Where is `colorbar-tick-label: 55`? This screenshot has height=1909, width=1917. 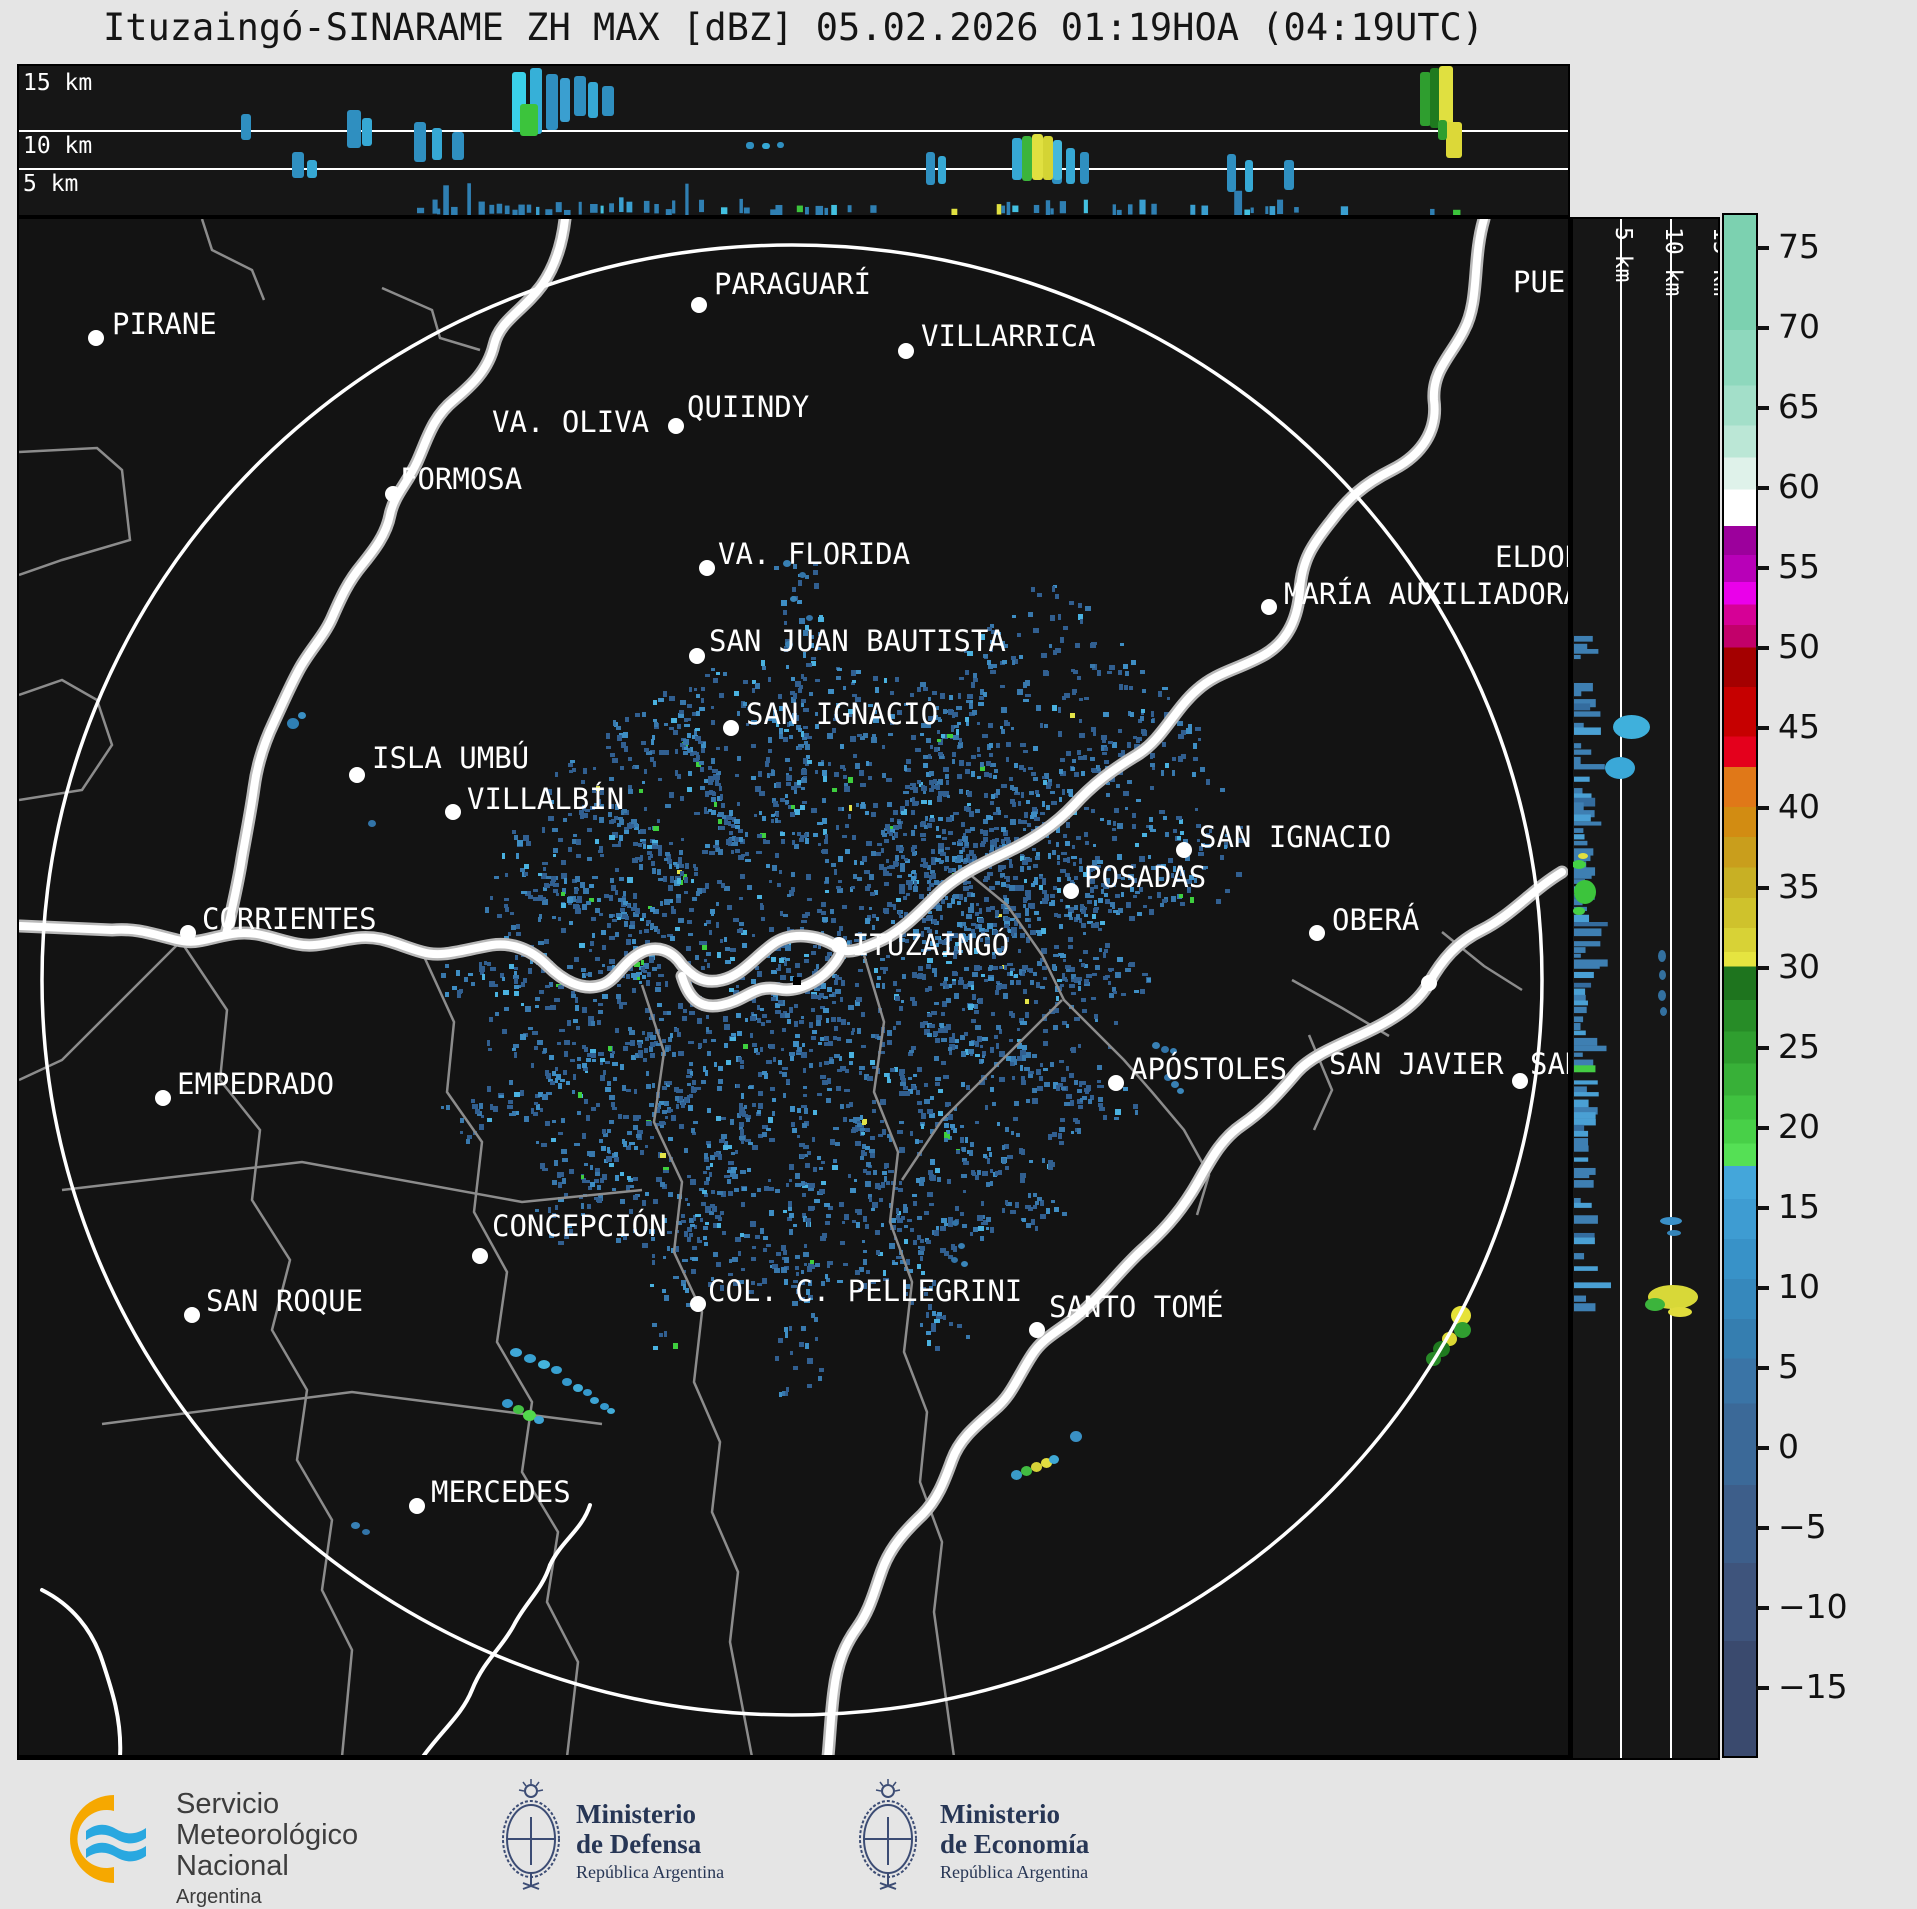 colorbar-tick-label: 55 is located at coordinates (1799, 567).